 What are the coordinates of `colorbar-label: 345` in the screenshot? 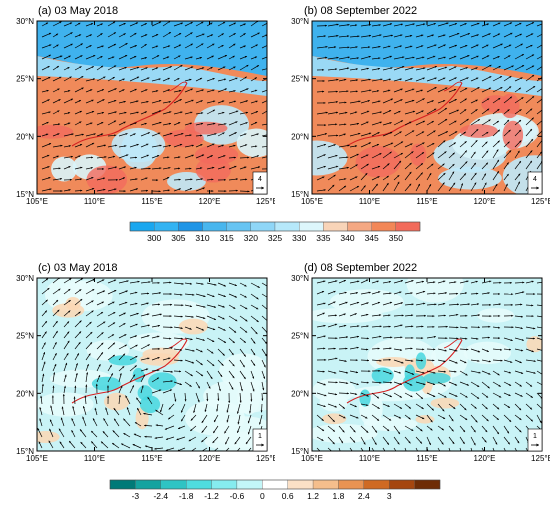 It's located at (372, 238).